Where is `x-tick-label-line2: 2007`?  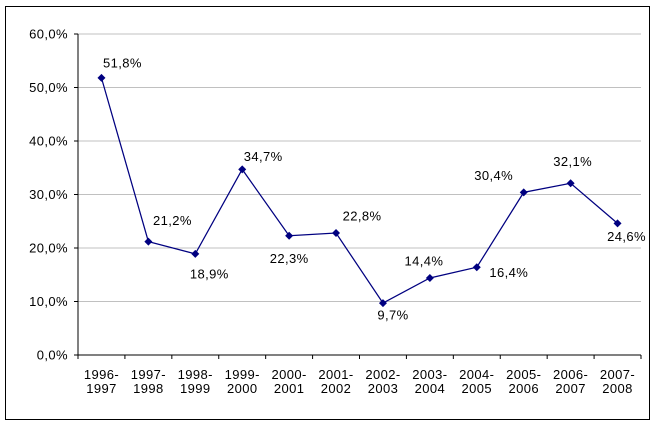 x-tick-label-line2: 2007 is located at coordinates (570, 388).